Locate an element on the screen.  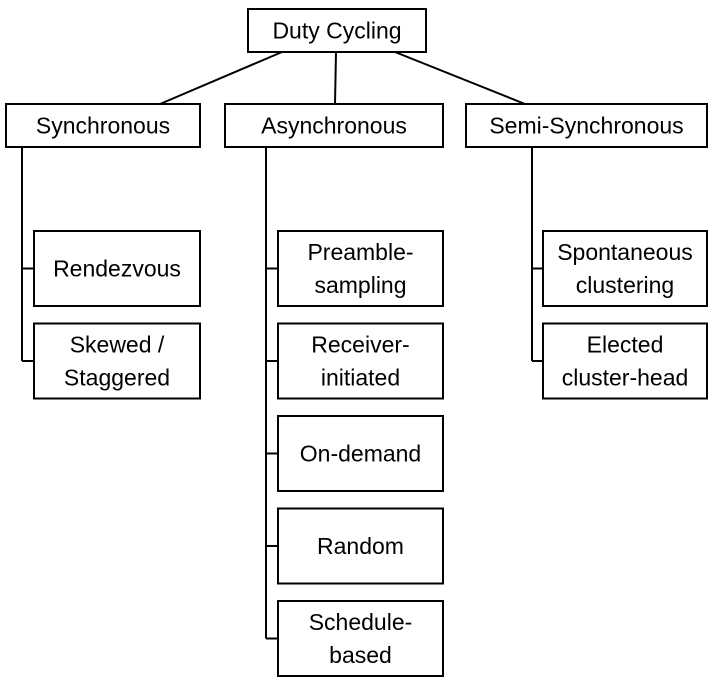
category-node-1-frame is located at coordinates (334, 125).